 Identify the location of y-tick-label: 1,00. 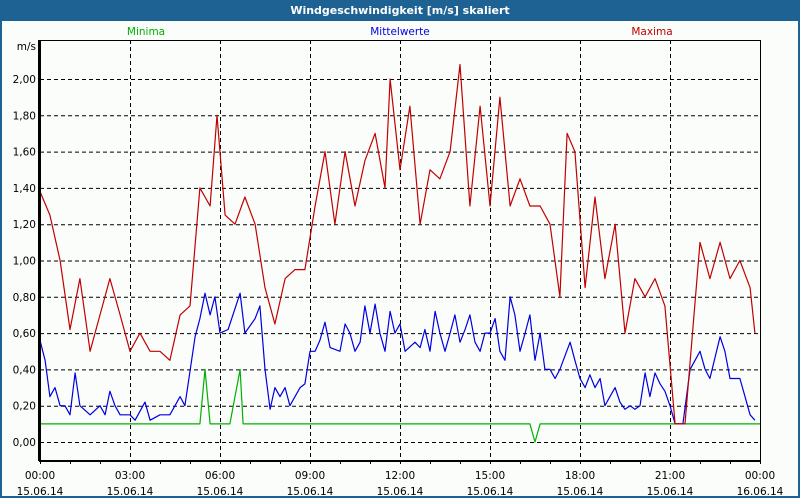
(24, 262).